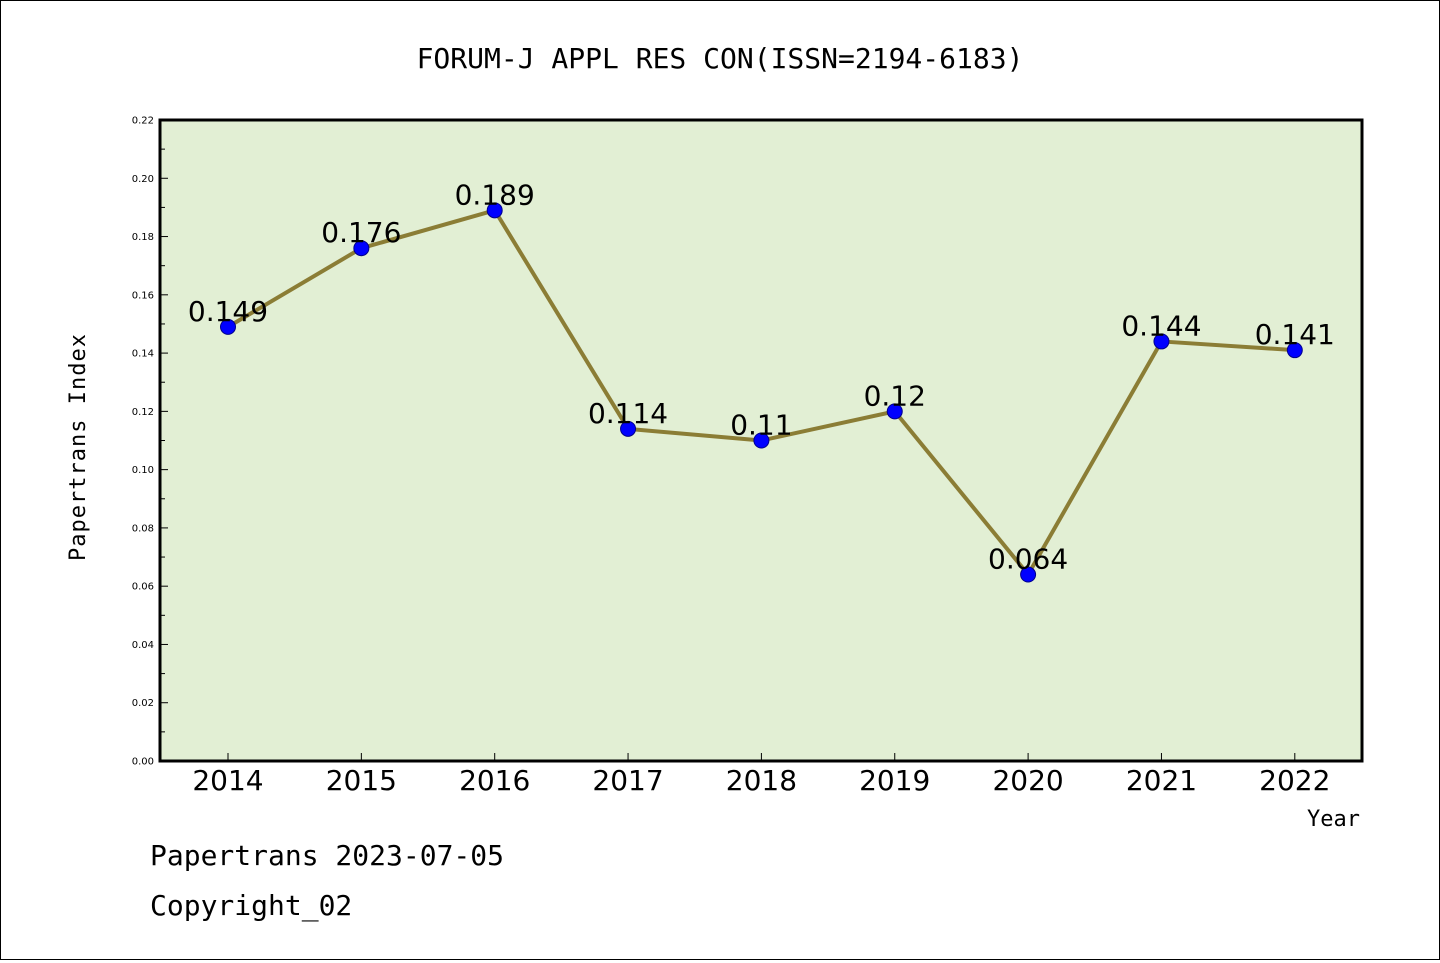 The image size is (1440, 963). I want to click on data-label: 0.144, so click(1161, 325).